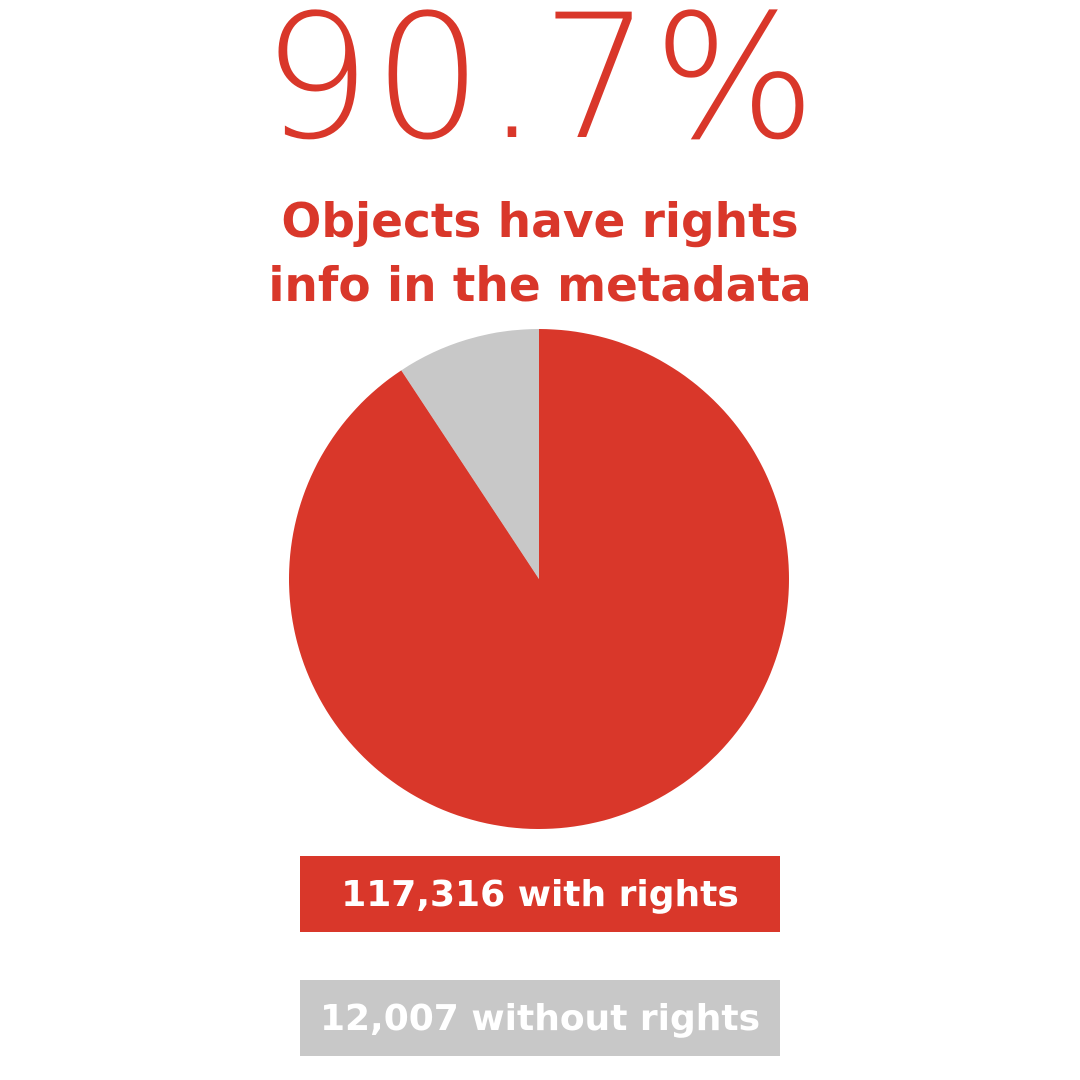 This screenshot has width=1080, height=1080. I want to click on headline-subtitle: Objects have rights info in the metadata, so click(540, 254).